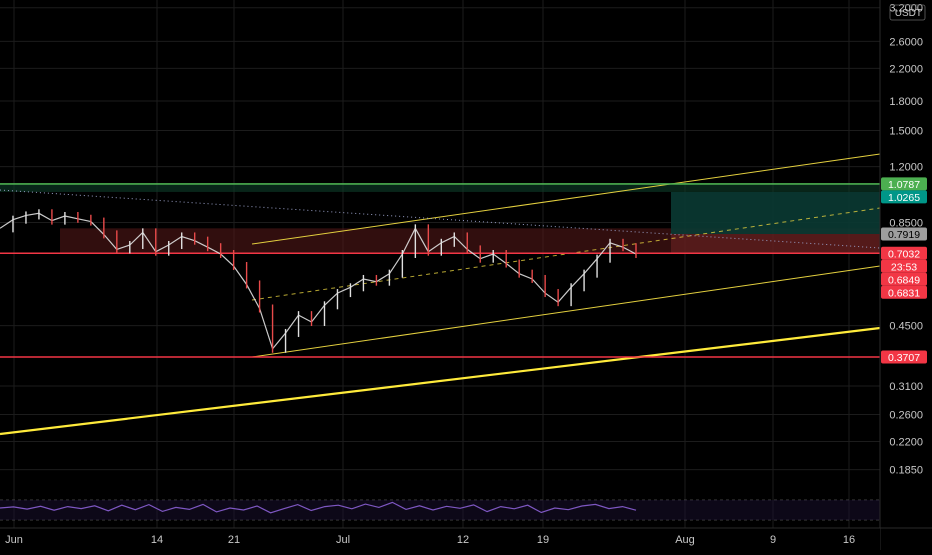 This screenshot has height=555, width=932. Describe the element at coordinates (14, 540) in the screenshot. I see `x-tick-label: Jun` at that location.